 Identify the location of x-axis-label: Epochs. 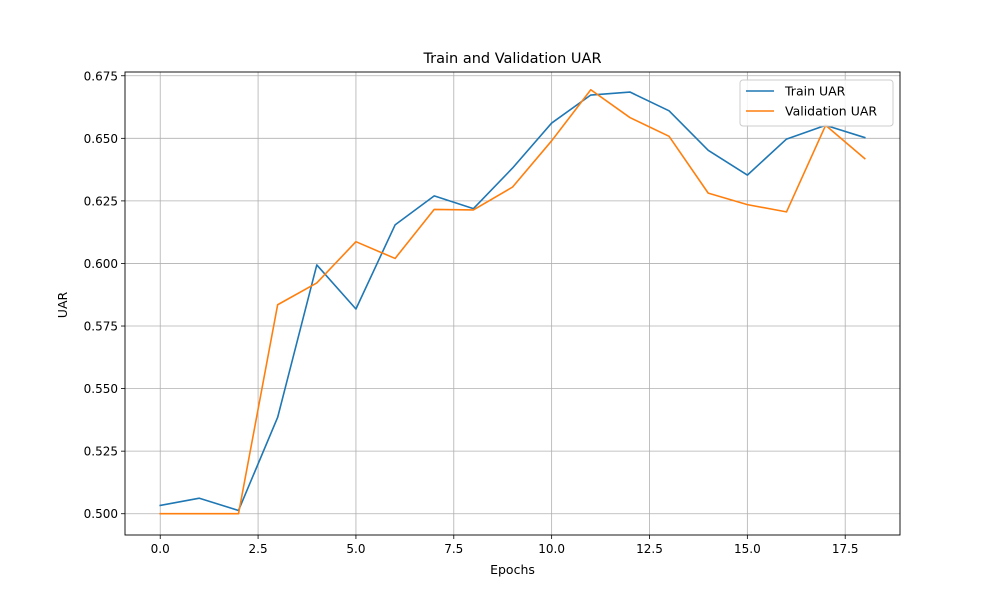
(512, 569).